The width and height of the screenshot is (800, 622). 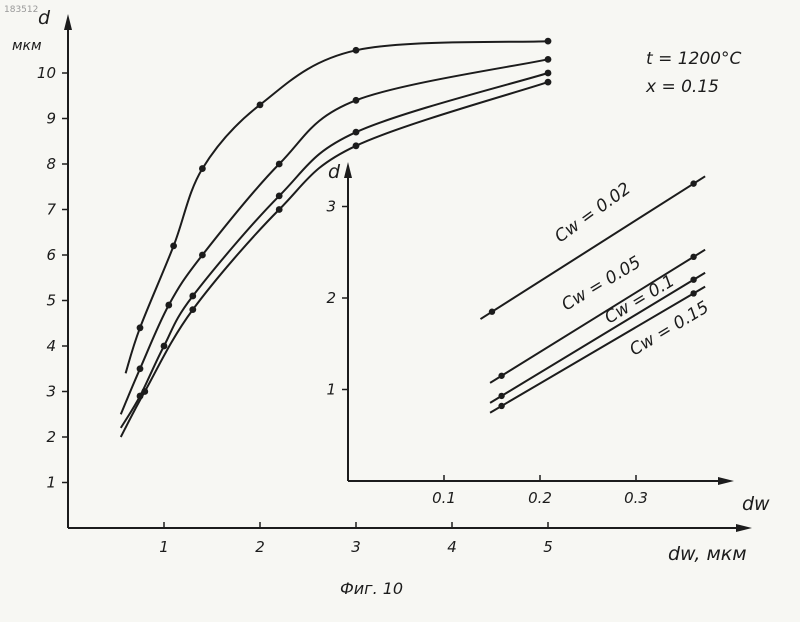 What do you see at coordinates (331, 390) in the screenshot?
I see `inset-y-tick-label: 1` at bounding box center [331, 390].